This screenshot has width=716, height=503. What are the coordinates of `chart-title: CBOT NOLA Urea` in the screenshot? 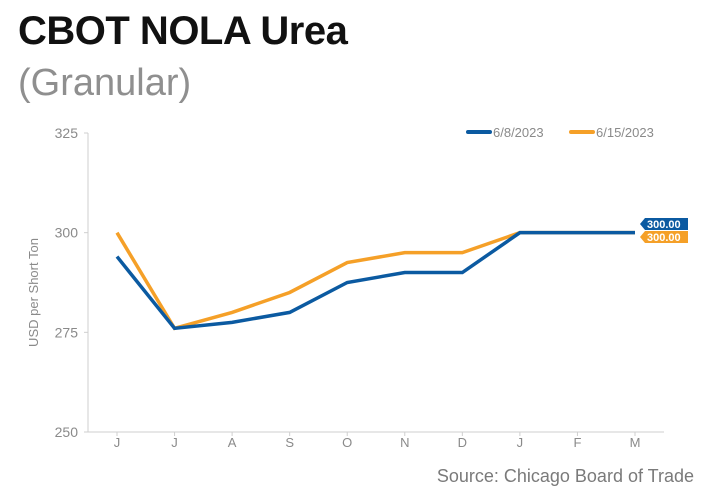 It's located at (183, 31).